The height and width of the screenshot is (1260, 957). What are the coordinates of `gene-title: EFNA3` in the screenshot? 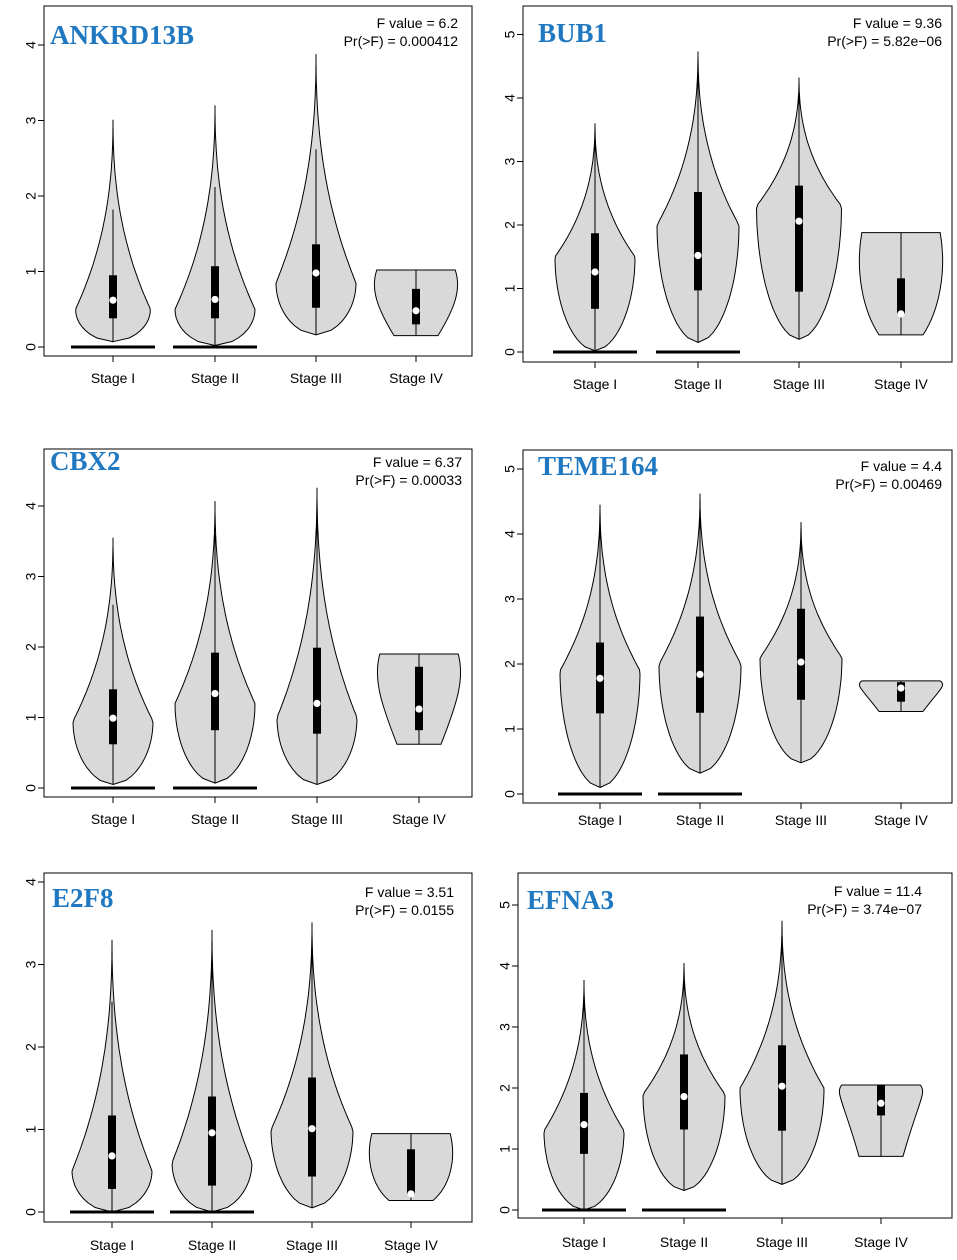 It's located at (570, 900).